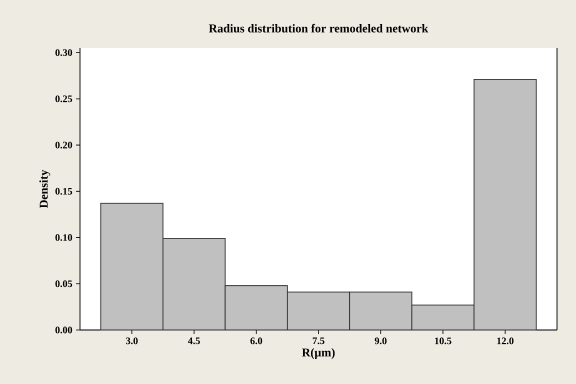 Image resolution: width=576 pixels, height=384 pixels. I want to click on chart-title: Radius distribution for remodeled network, so click(318, 28).